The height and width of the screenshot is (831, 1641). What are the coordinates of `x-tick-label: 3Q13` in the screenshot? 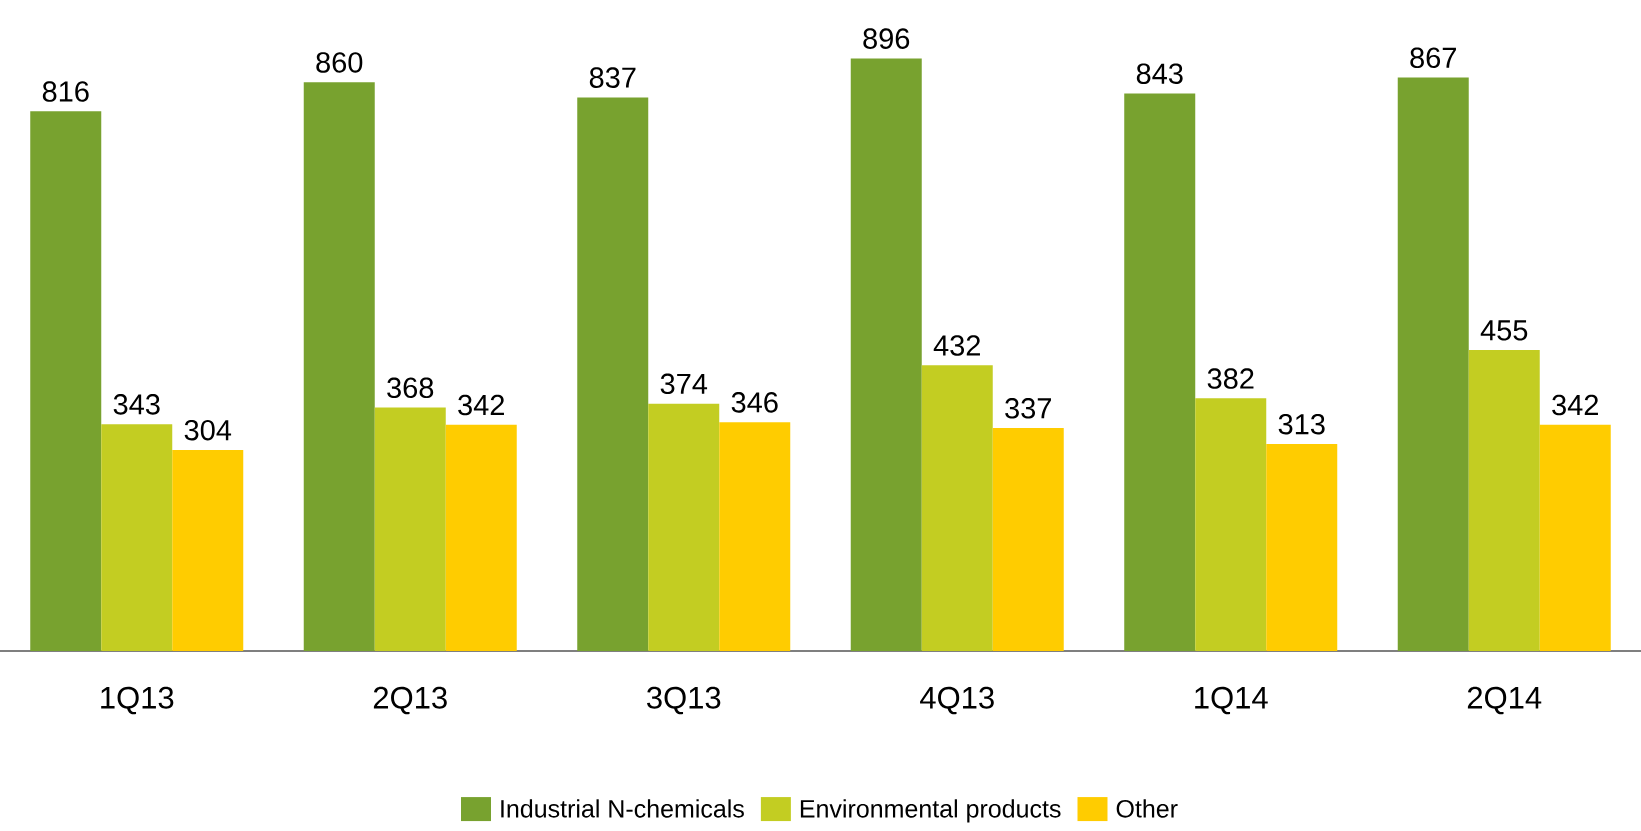 It's located at (684, 700).